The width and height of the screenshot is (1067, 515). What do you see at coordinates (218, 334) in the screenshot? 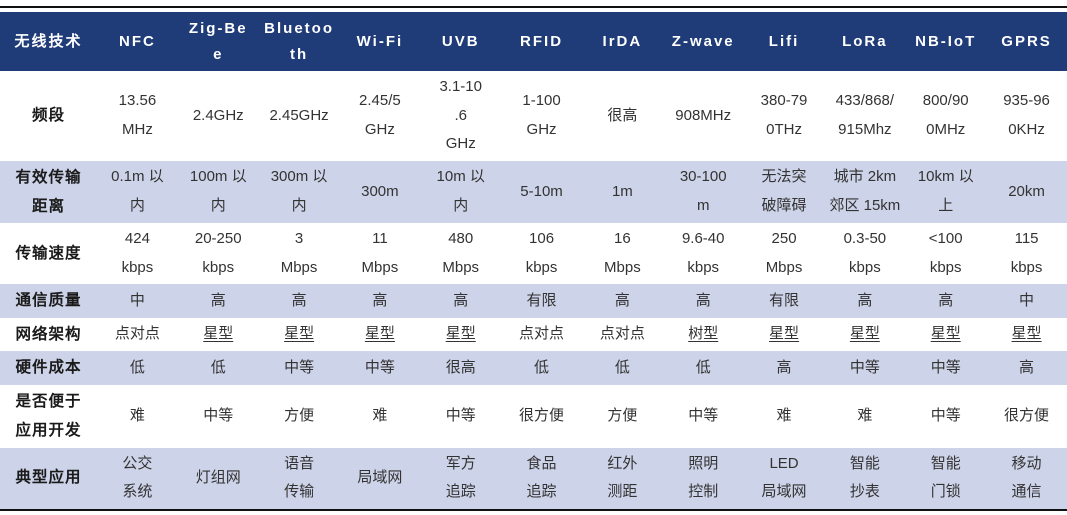
I see `table-cell-4-1: 星型` at bounding box center [218, 334].